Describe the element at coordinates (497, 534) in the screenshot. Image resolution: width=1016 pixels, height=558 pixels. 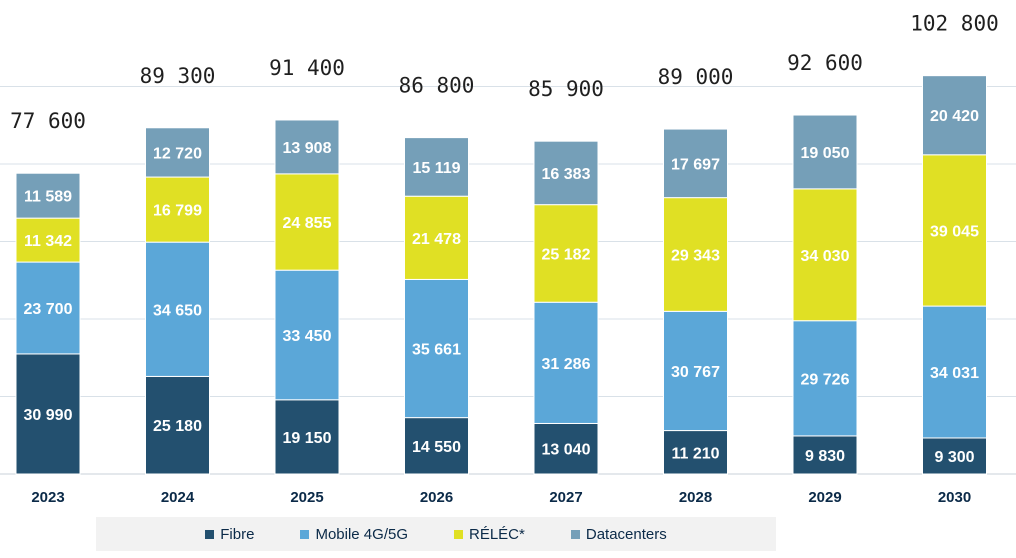
I see `legend-label: RÉLÉC*` at that location.